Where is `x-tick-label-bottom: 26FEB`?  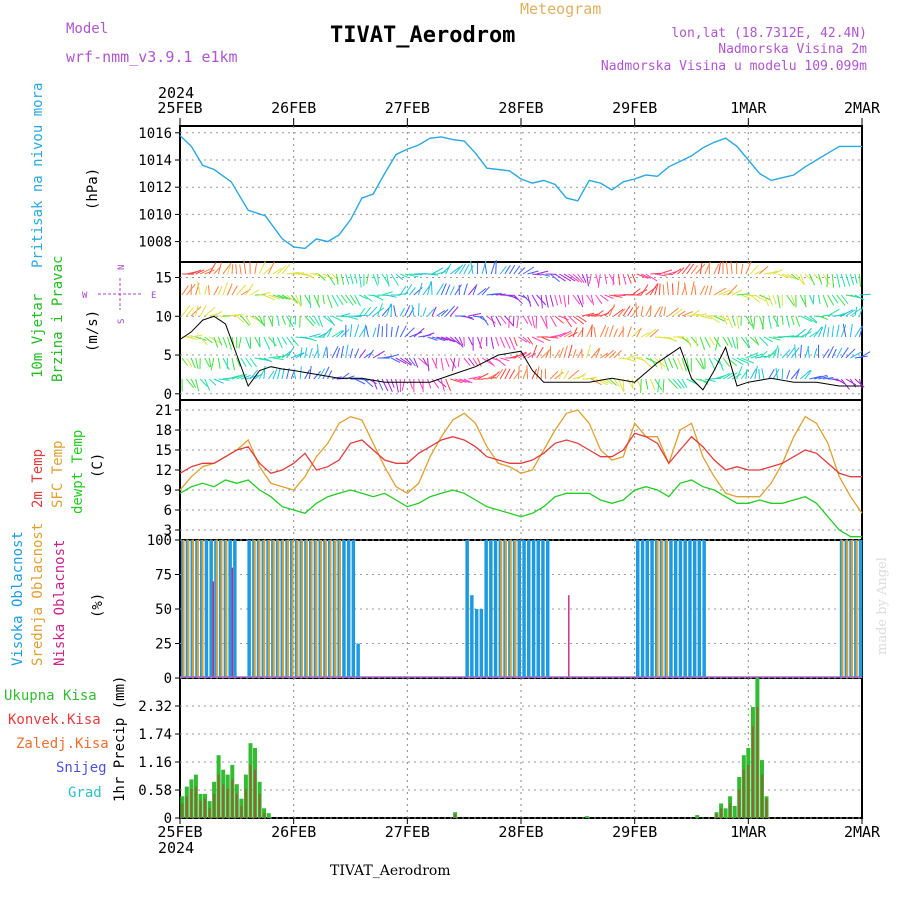 x-tick-label-bottom: 26FEB is located at coordinates (293, 832).